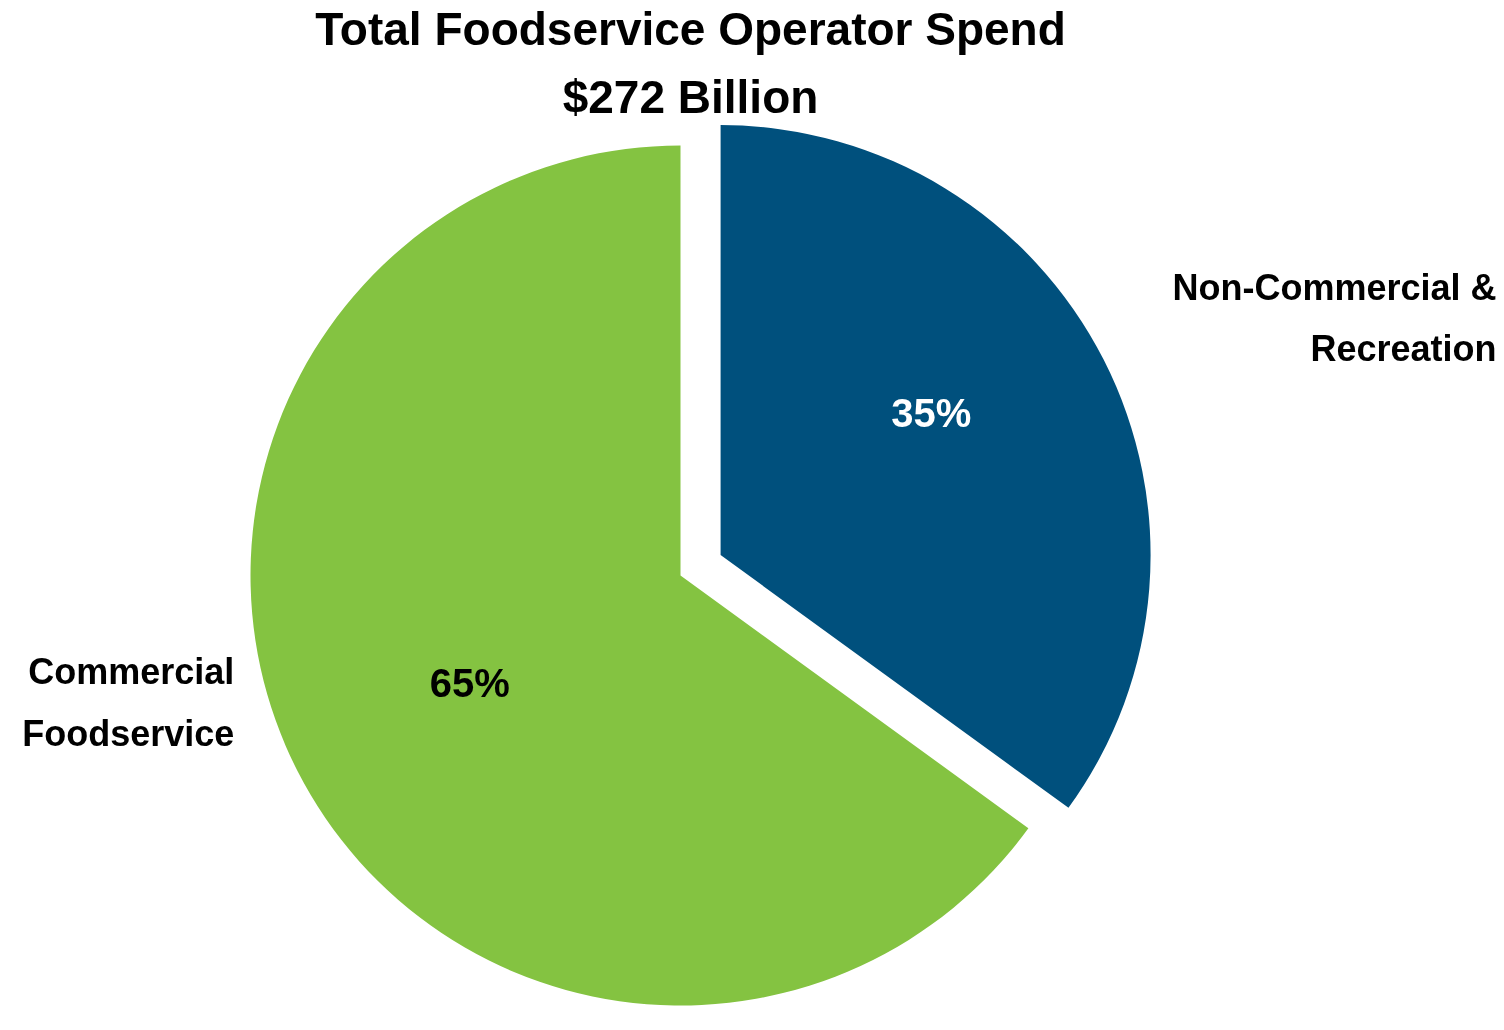 The image size is (1504, 1030). Describe the element at coordinates (128, 702) in the screenshot. I see `slice-label: Commercial Foodservice` at that location.